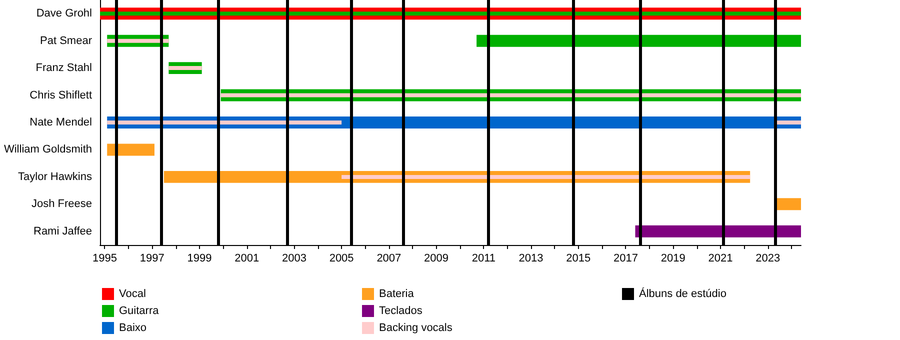 Image resolution: width=900 pixels, height=340 pixels. I want to click on legend-label: Baixo, so click(133, 328).